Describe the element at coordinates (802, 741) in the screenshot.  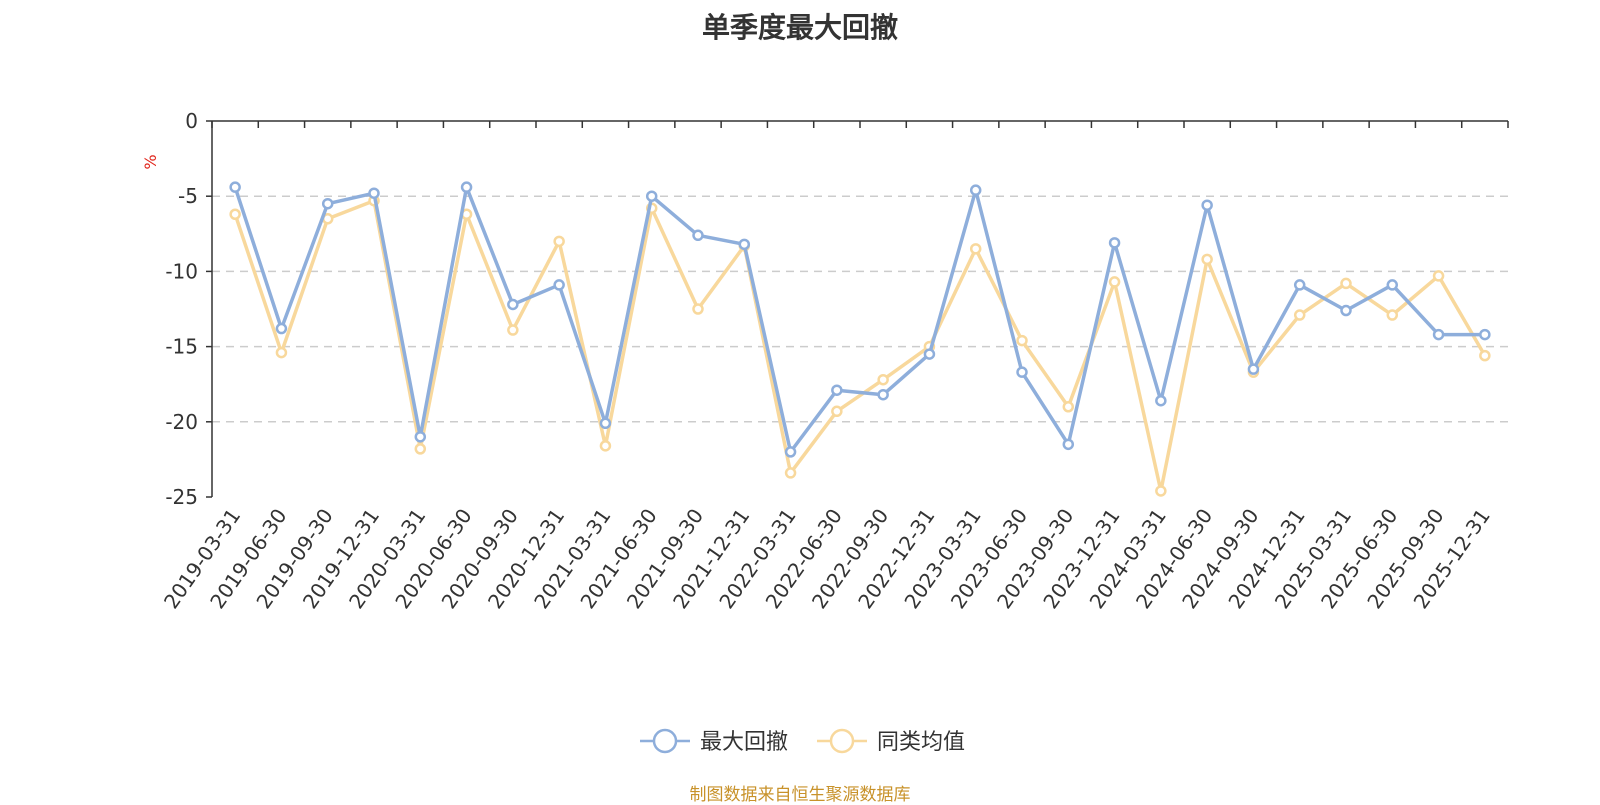
I see `legend: 最大回撤 同类均值` at that location.